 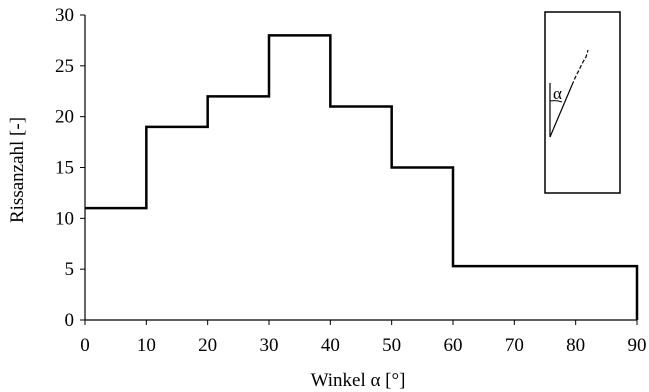 What do you see at coordinates (269, 345) in the screenshot?
I see `x-tick-label: 30` at bounding box center [269, 345].